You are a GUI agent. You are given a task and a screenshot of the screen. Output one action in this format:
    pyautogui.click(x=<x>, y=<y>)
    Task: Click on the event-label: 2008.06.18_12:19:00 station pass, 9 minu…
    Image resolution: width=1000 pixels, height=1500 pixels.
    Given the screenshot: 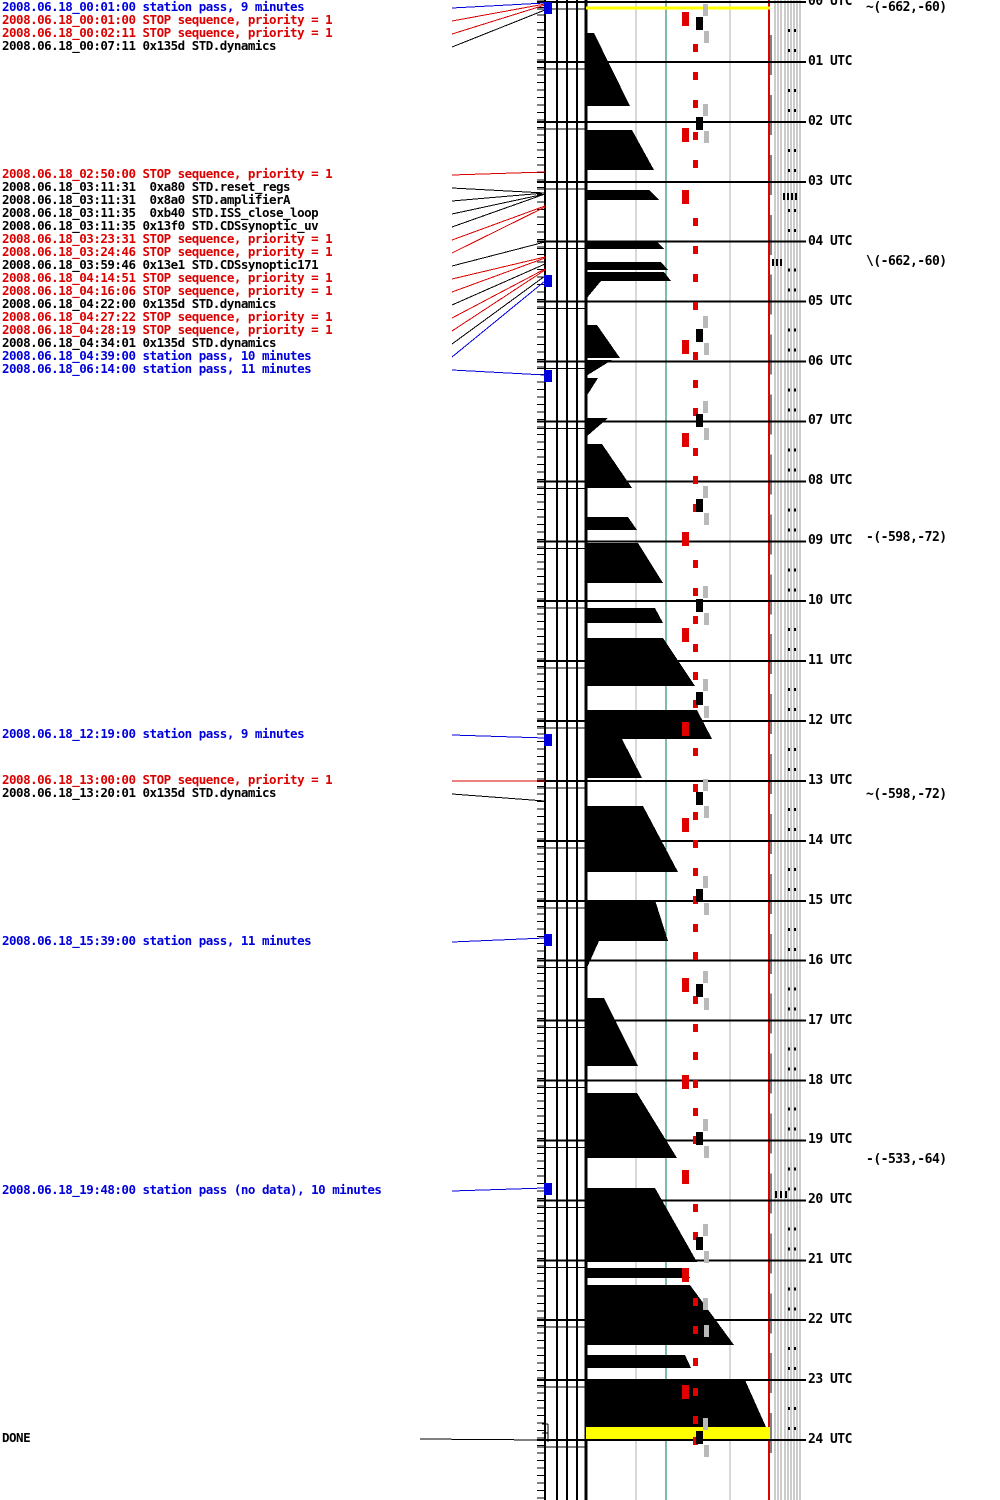 What is the action you would take?
    pyautogui.click(x=153, y=733)
    